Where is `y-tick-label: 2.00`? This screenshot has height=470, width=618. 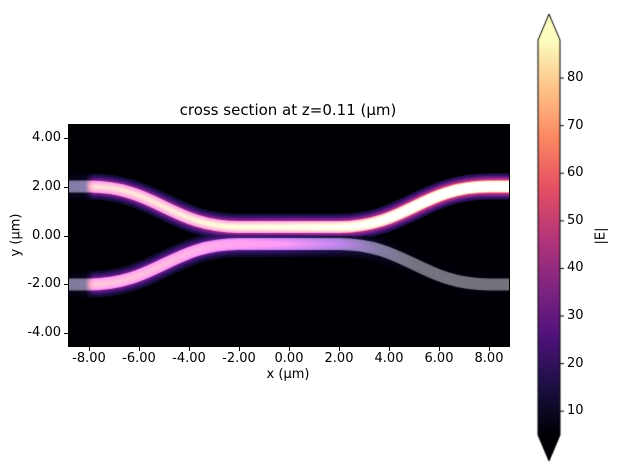
y-tick-label: 2.00 is located at coordinates (46, 186).